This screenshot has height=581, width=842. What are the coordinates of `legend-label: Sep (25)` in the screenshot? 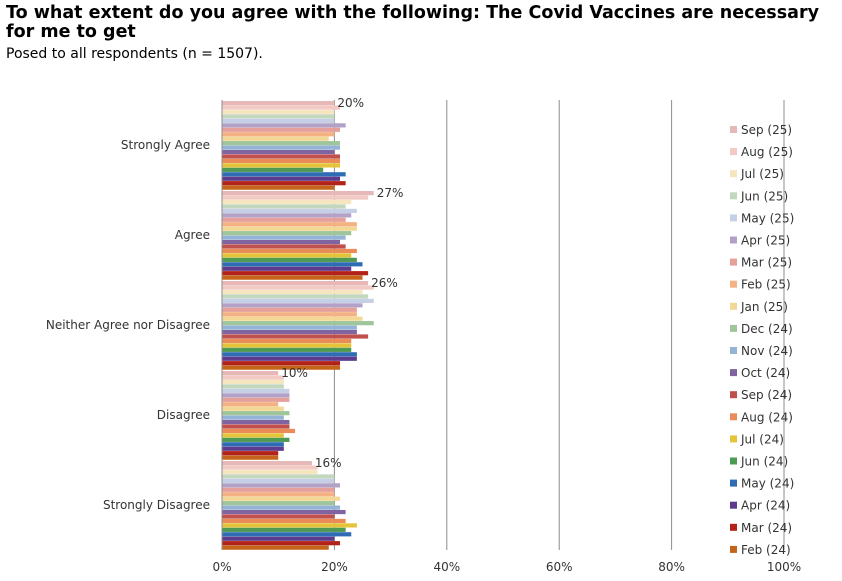 It's located at (766, 130).